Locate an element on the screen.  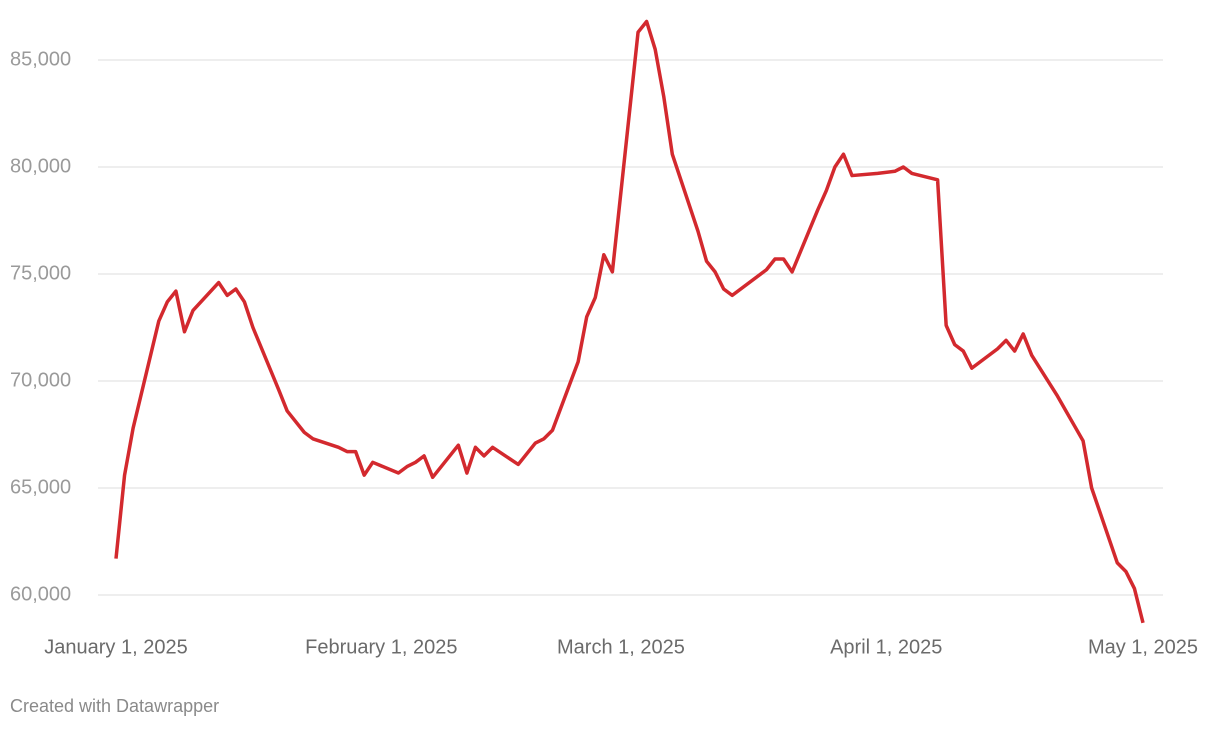
x-tick-label: January 1, 2025 is located at coordinates (115, 647).